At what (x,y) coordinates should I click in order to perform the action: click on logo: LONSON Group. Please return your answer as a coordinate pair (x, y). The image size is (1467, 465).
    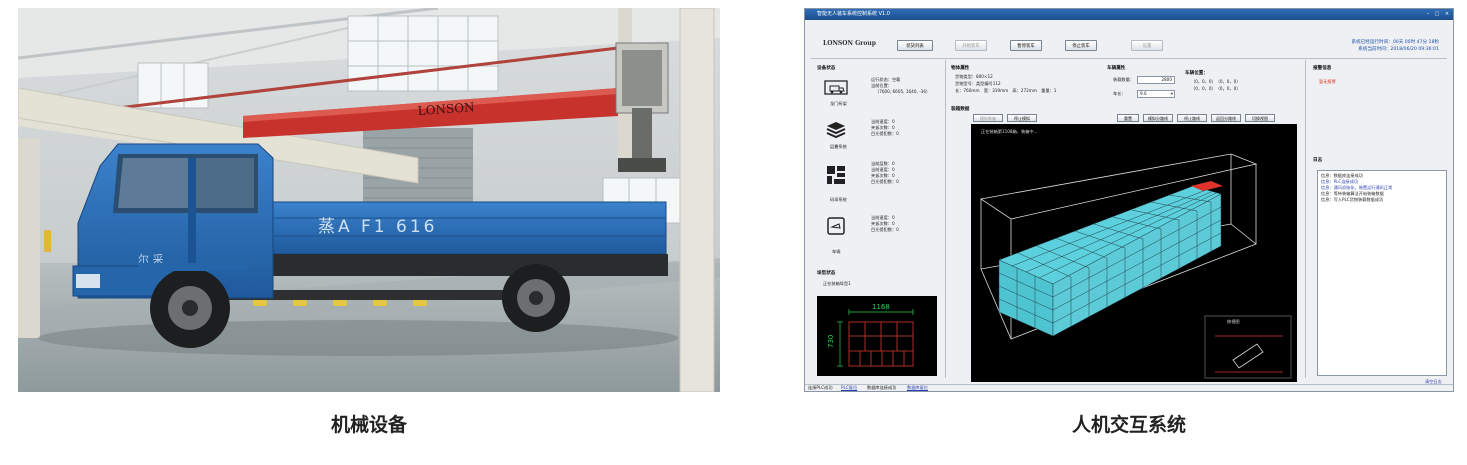
    Looking at the image, I should click on (849, 43).